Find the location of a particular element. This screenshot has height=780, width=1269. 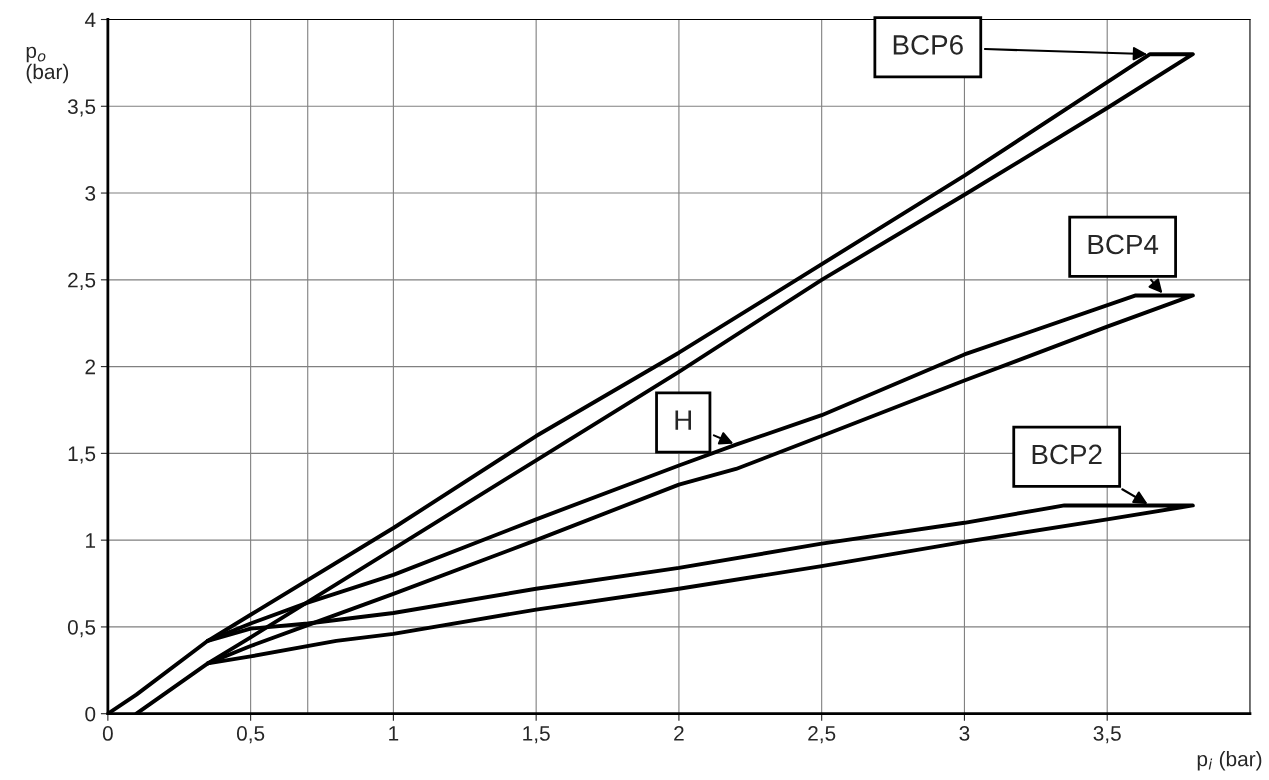

y-tick-label: 0,5 is located at coordinates (81, 628).